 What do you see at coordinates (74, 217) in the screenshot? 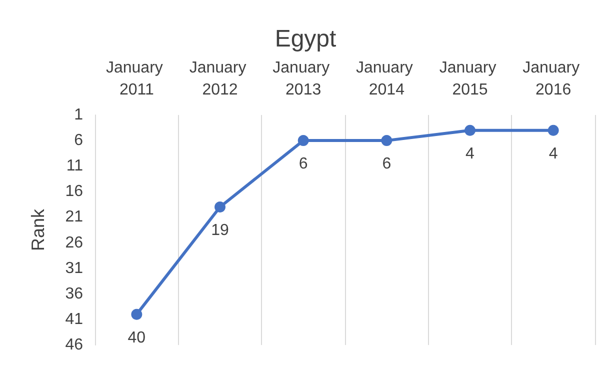
I see `y-tick-label: 21` at bounding box center [74, 217].